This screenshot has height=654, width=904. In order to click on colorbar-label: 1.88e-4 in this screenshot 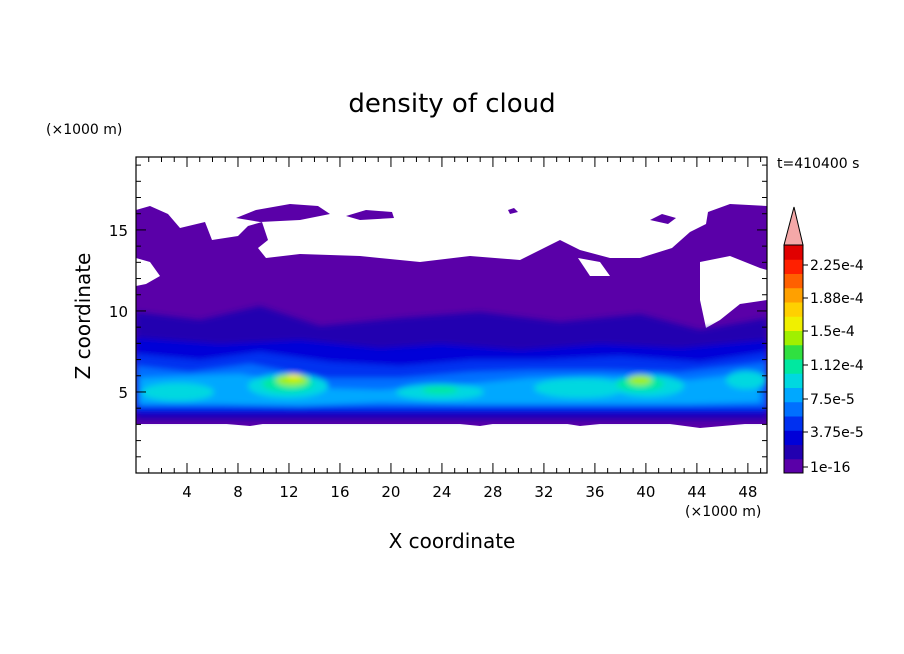, I will do `click(837, 299)`.